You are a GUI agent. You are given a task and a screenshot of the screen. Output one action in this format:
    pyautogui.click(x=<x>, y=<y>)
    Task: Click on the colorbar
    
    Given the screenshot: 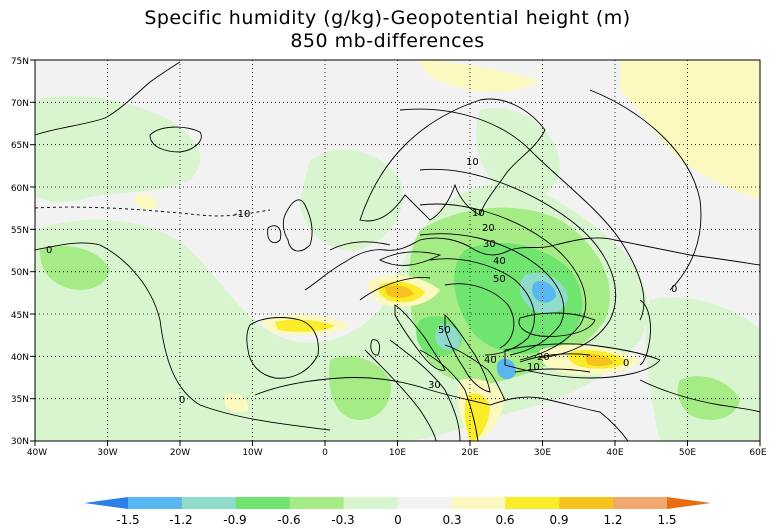 What is the action you would take?
    pyautogui.click(x=397, y=503)
    